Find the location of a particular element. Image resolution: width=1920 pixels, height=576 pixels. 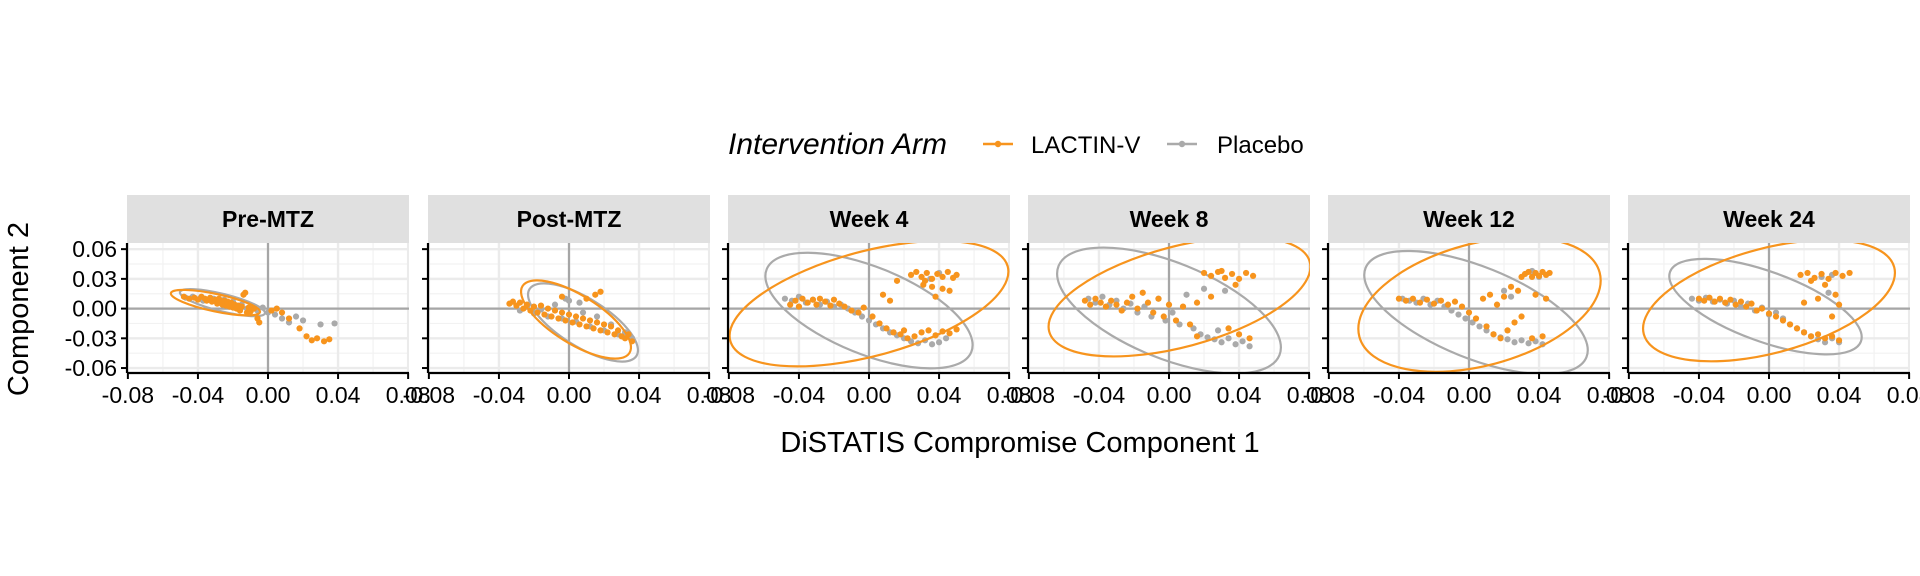

x-tick-label: 0.04 is located at coordinates (1239, 395).